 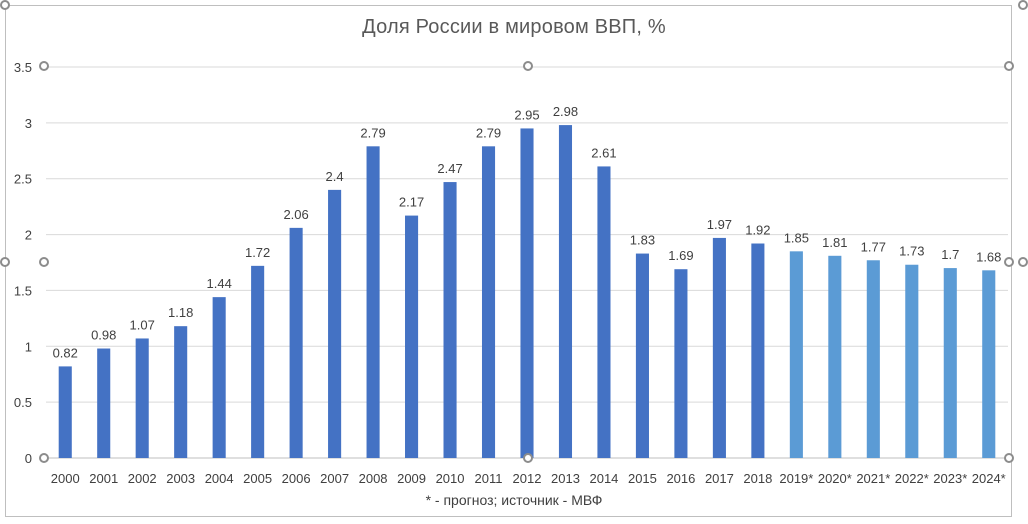 What do you see at coordinates (757, 478) in the screenshot?
I see `x-tick-label: 2018` at bounding box center [757, 478].